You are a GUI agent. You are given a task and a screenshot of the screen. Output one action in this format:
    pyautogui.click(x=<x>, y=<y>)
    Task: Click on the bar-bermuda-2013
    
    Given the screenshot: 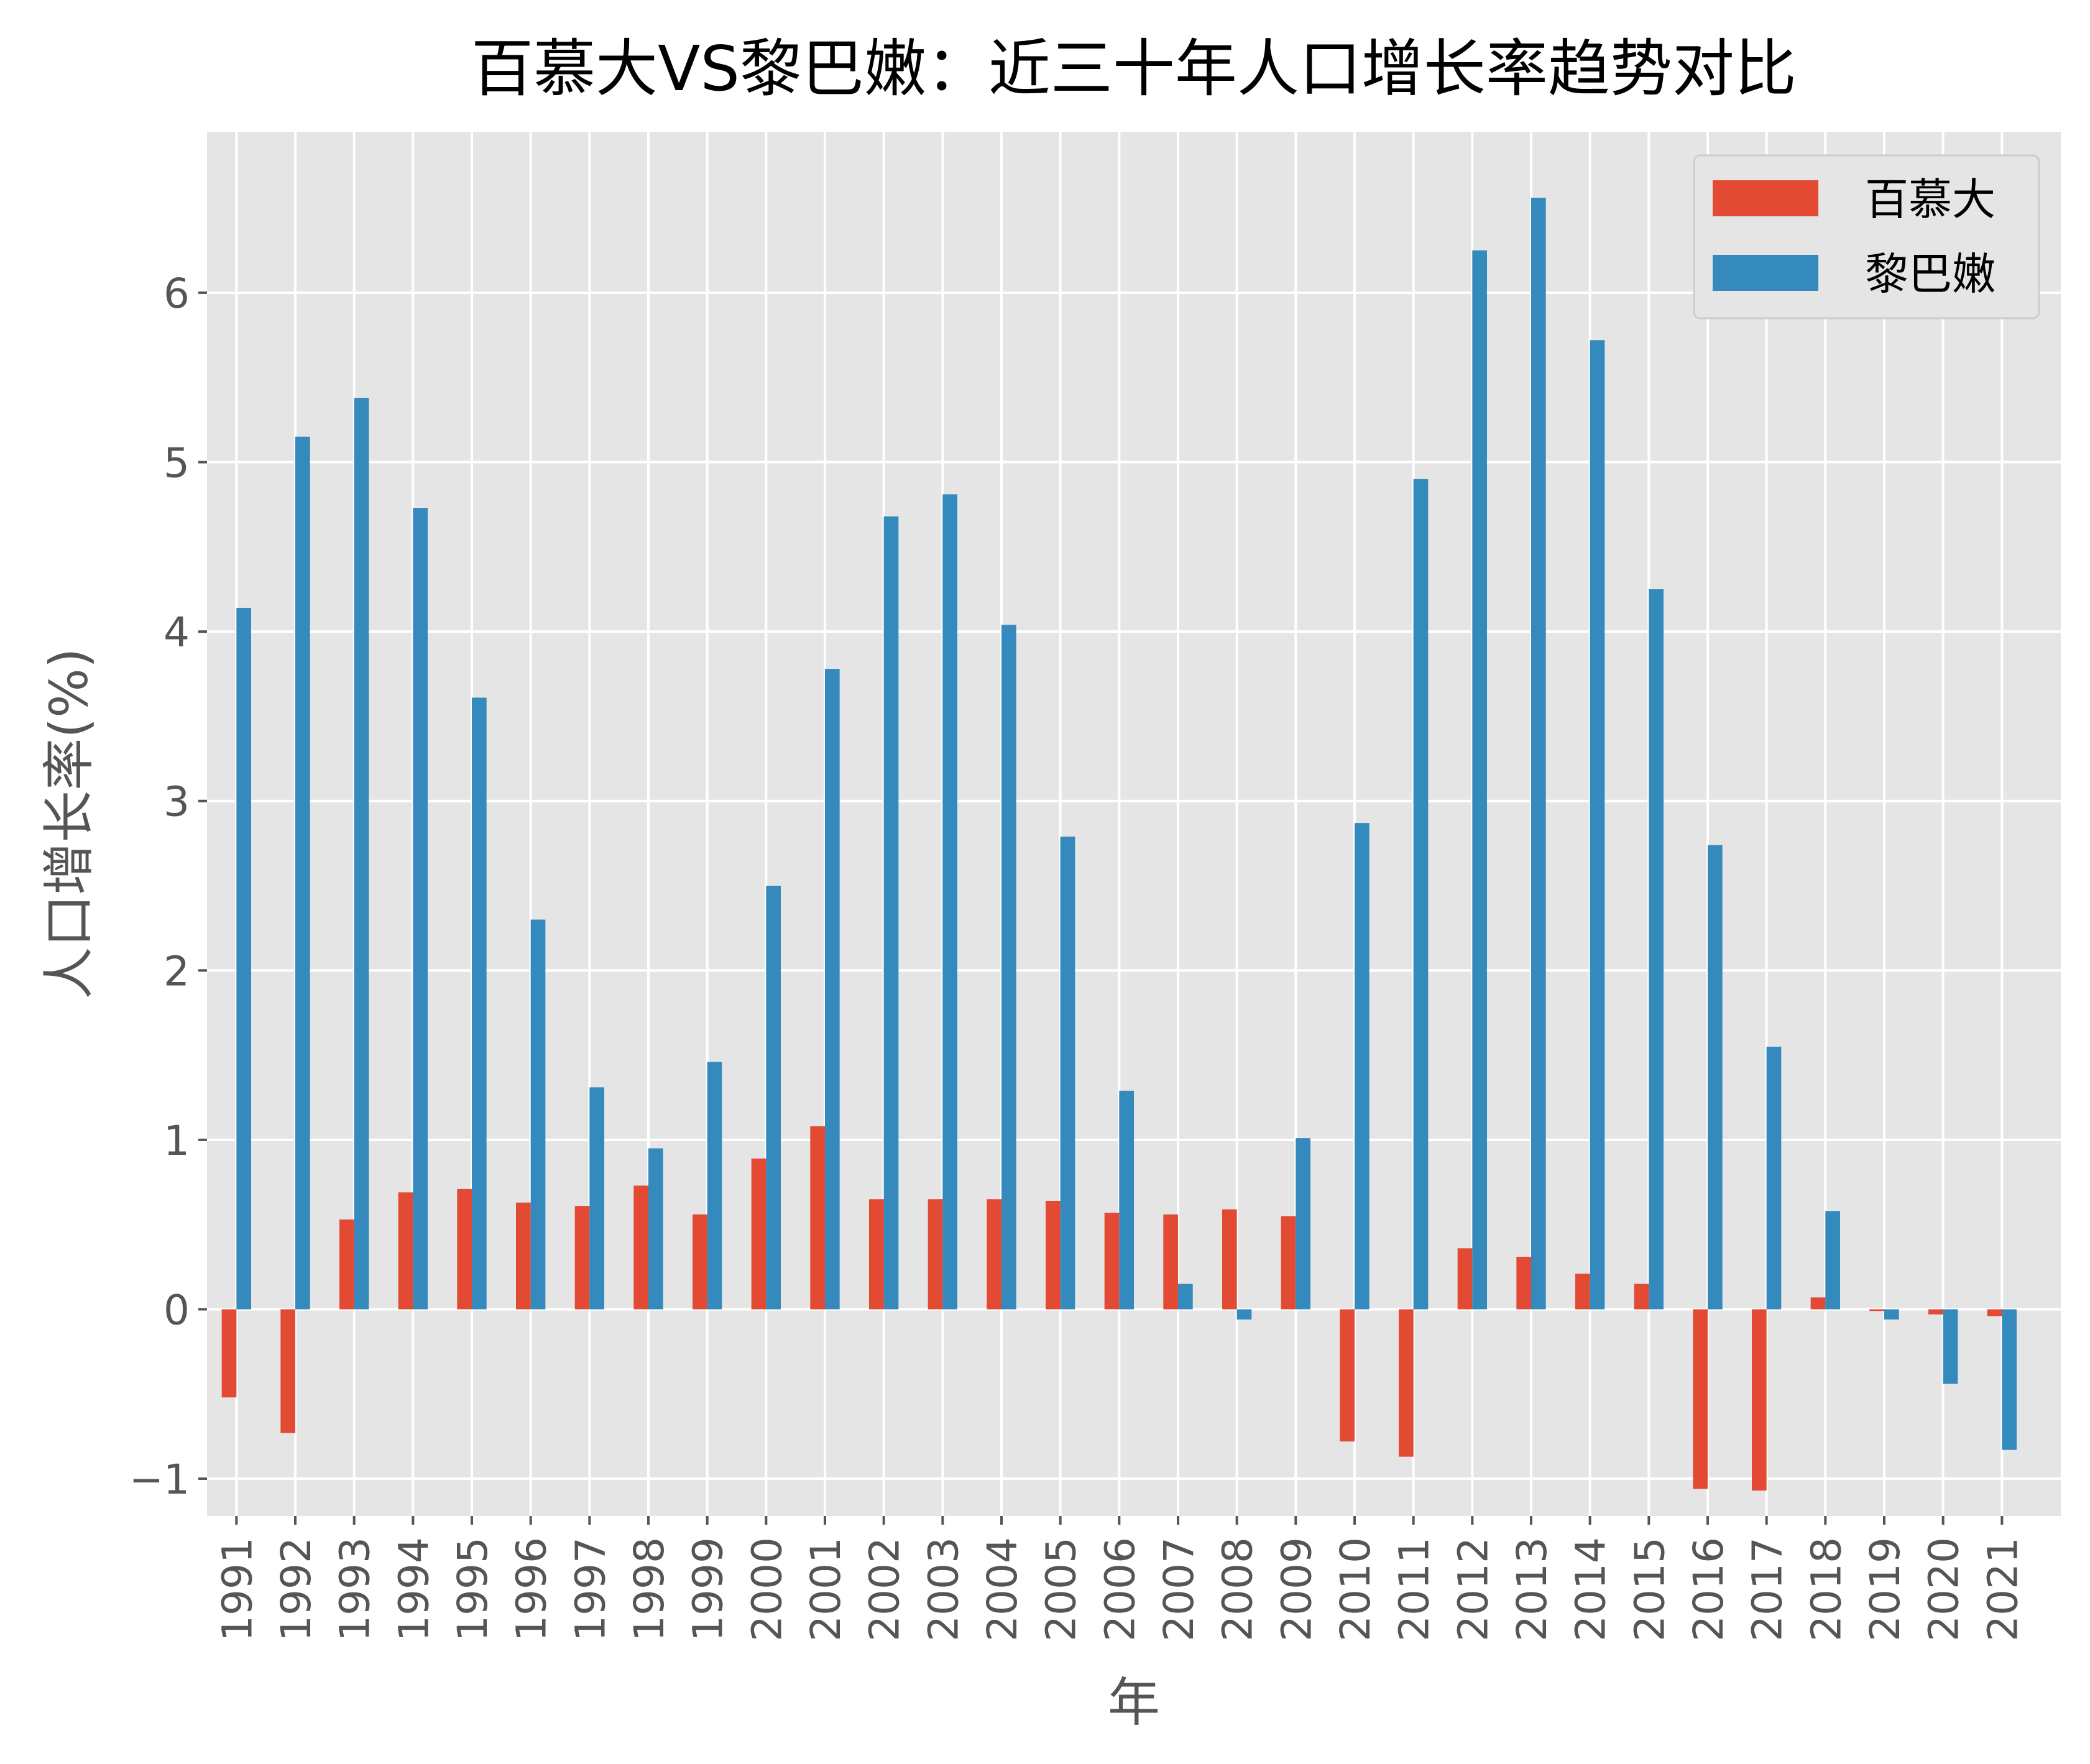 What is the action you would take?
    pyautogui.click(x=1523, y=1283)
    